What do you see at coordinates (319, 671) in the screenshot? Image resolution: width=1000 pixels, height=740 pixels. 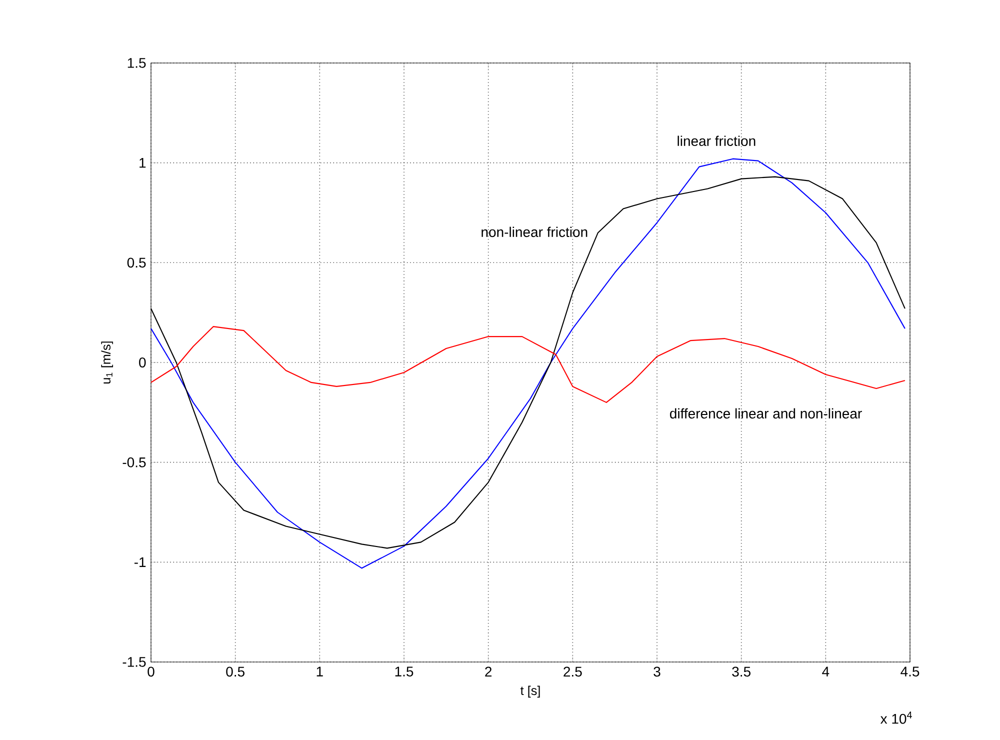 I see `x-tick-label: 1` at bounding box center [319, 671].